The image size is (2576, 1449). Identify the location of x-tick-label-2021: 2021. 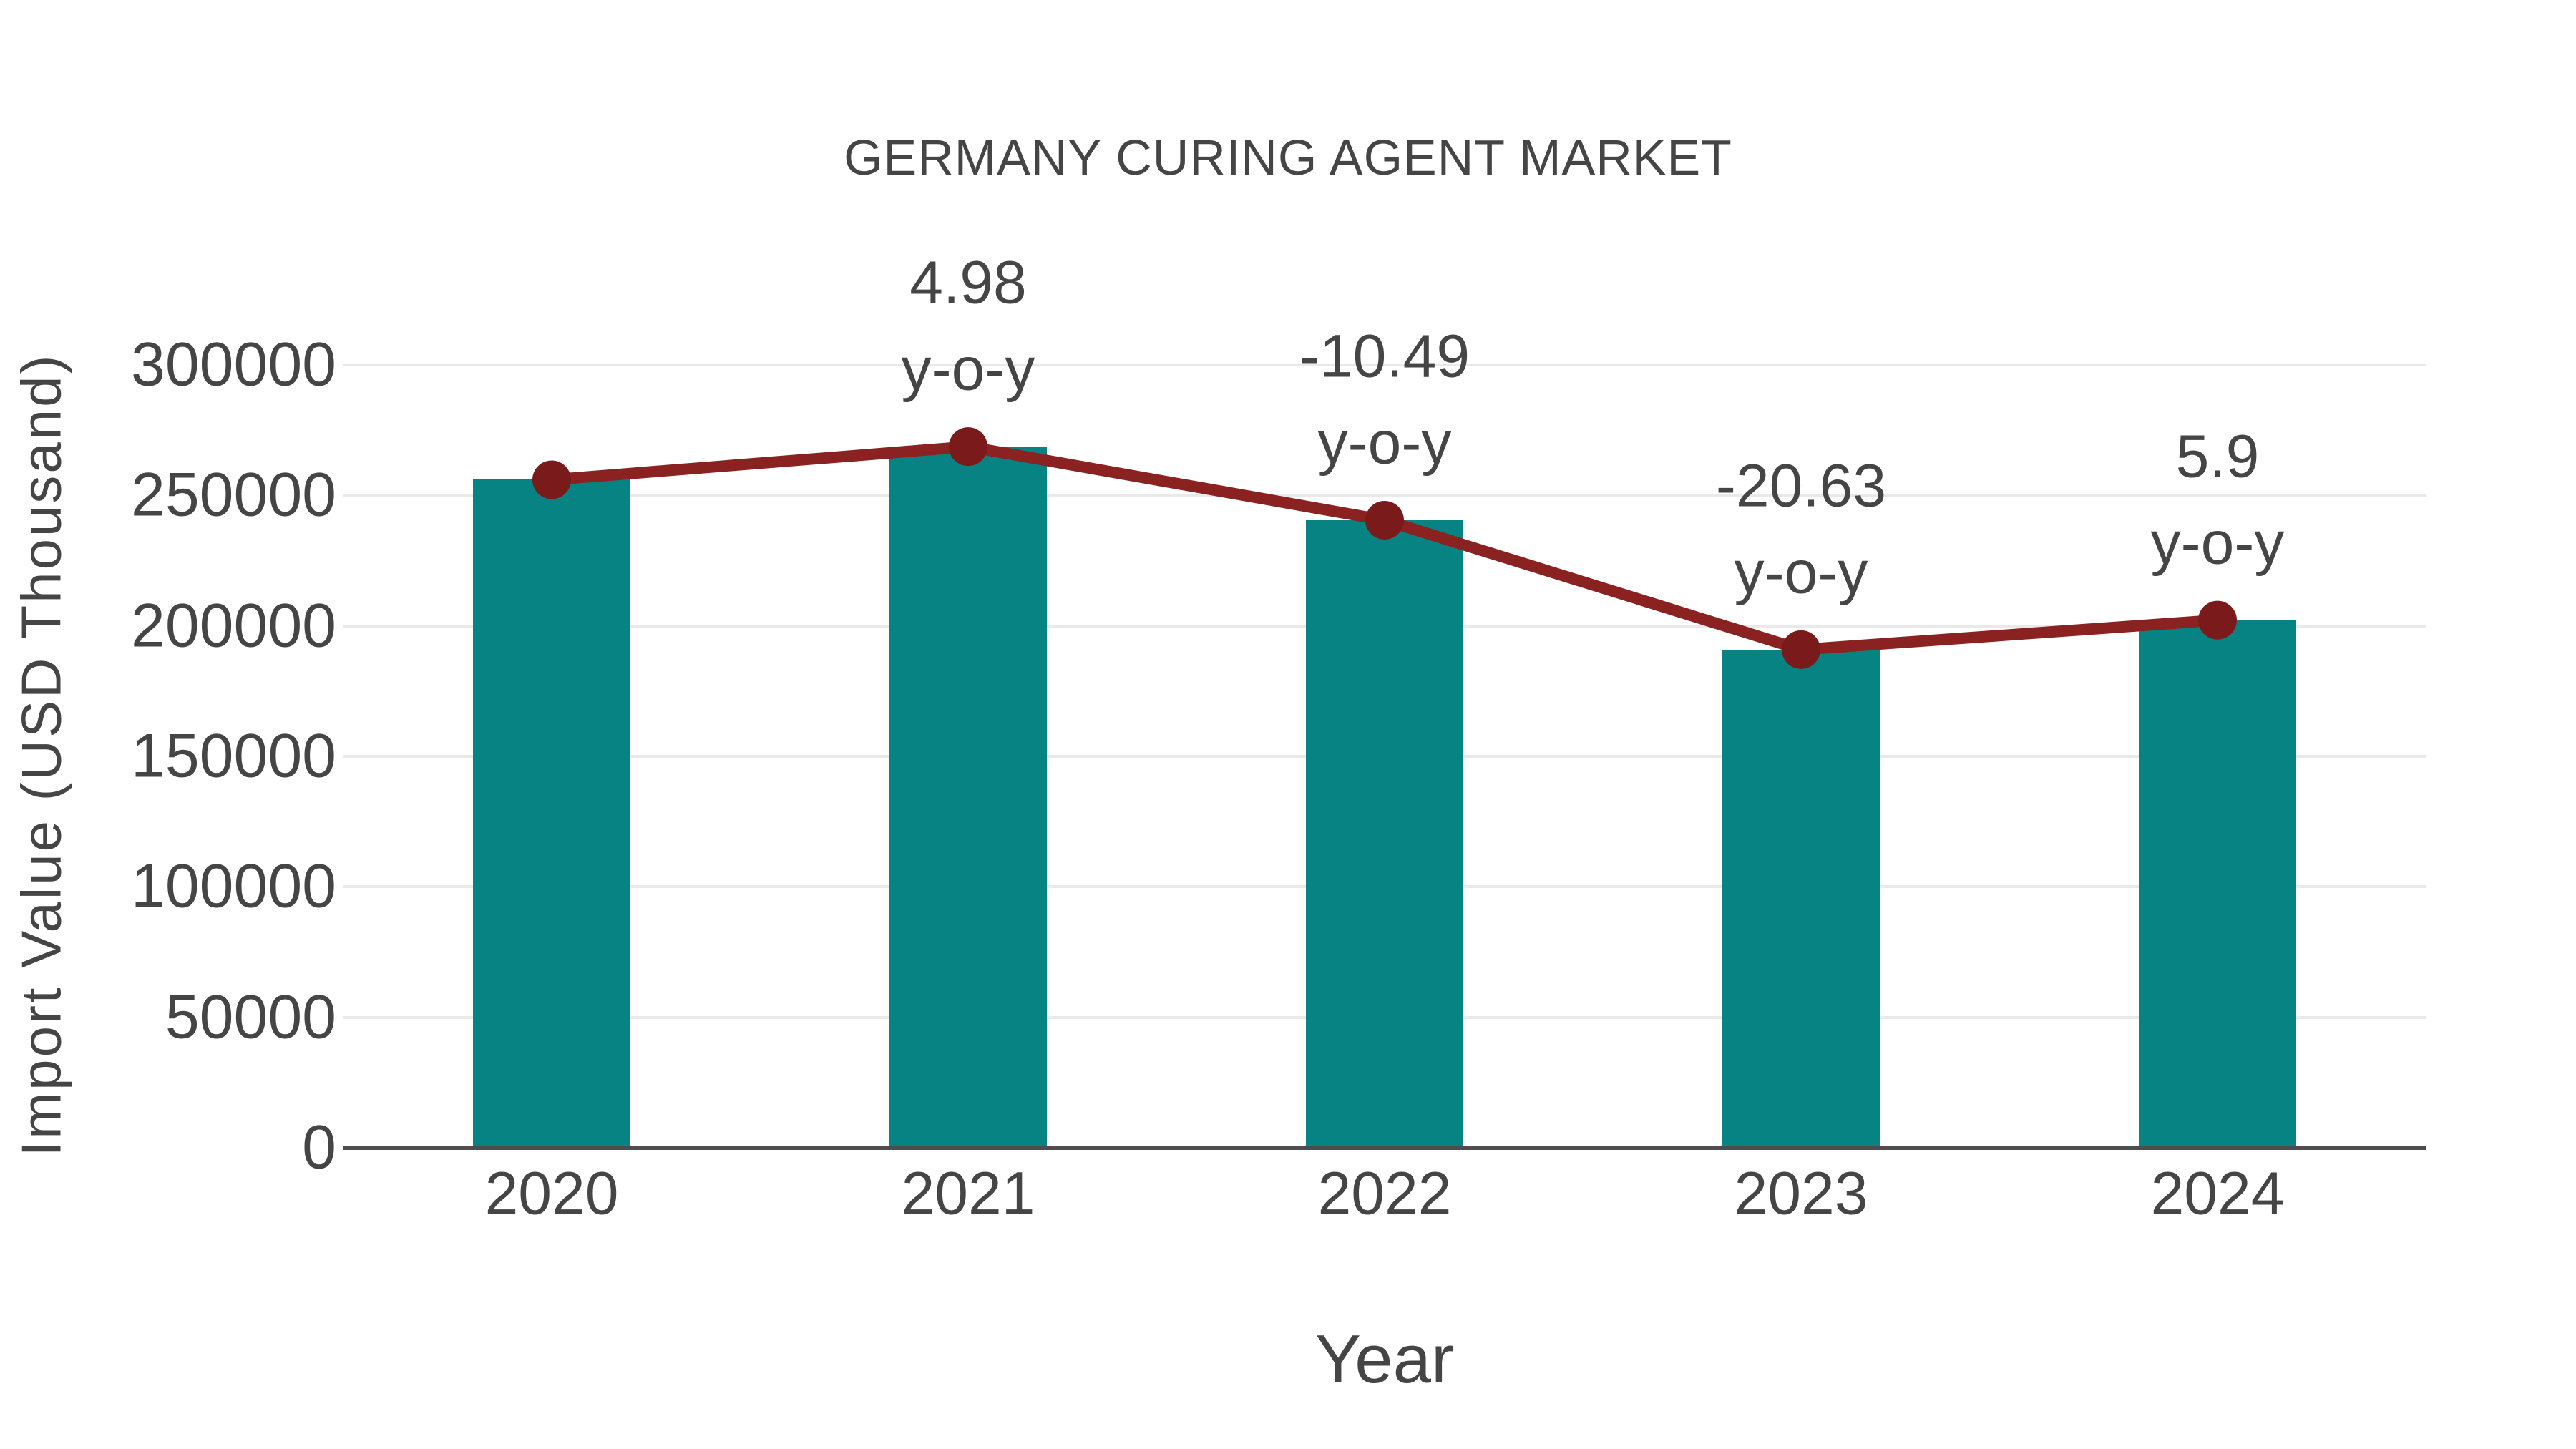
(968, 1193).